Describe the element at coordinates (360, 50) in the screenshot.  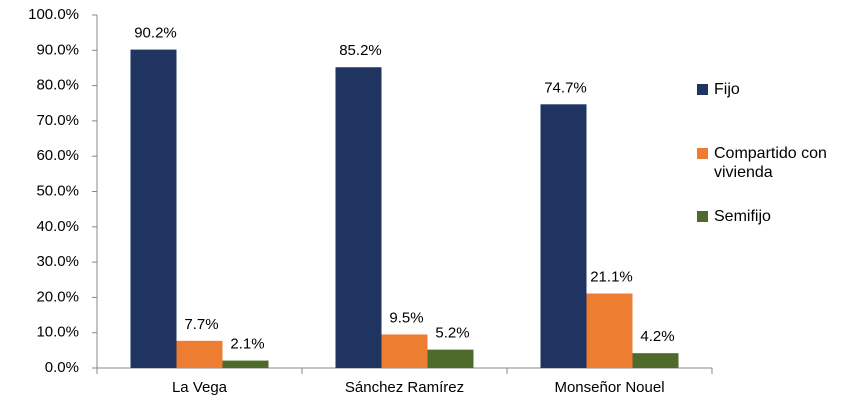
I see `value-label: 85.2%` at that location.